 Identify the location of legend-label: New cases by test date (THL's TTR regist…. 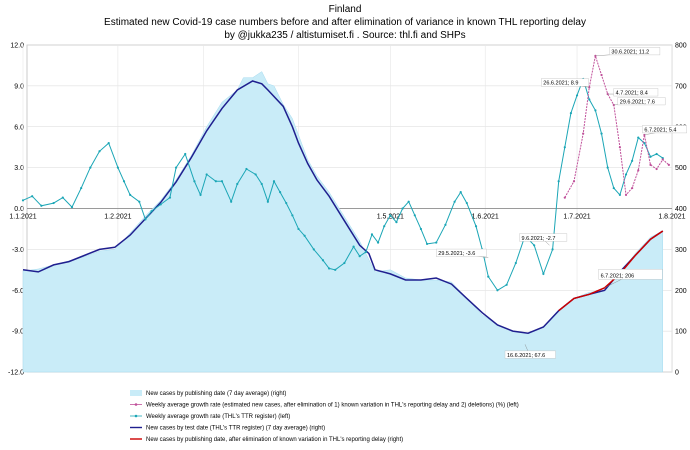
(235, 429).